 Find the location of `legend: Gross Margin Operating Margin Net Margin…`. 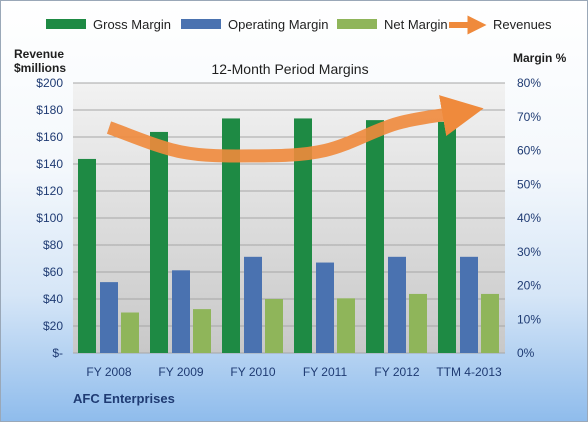

legend: Gross Margin Operating Margin Net Margin… is located at coordinates (299, 25).